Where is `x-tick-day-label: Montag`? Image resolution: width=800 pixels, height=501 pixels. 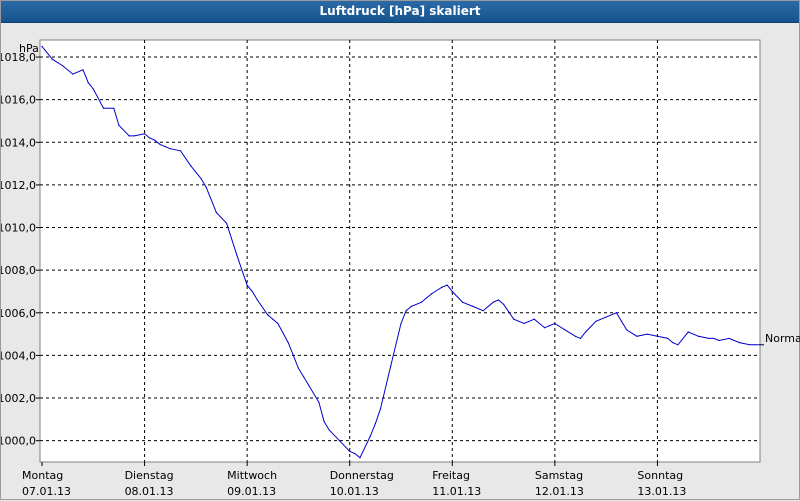
x-tick-day-label: Montag is located at coordinates (42, 475).